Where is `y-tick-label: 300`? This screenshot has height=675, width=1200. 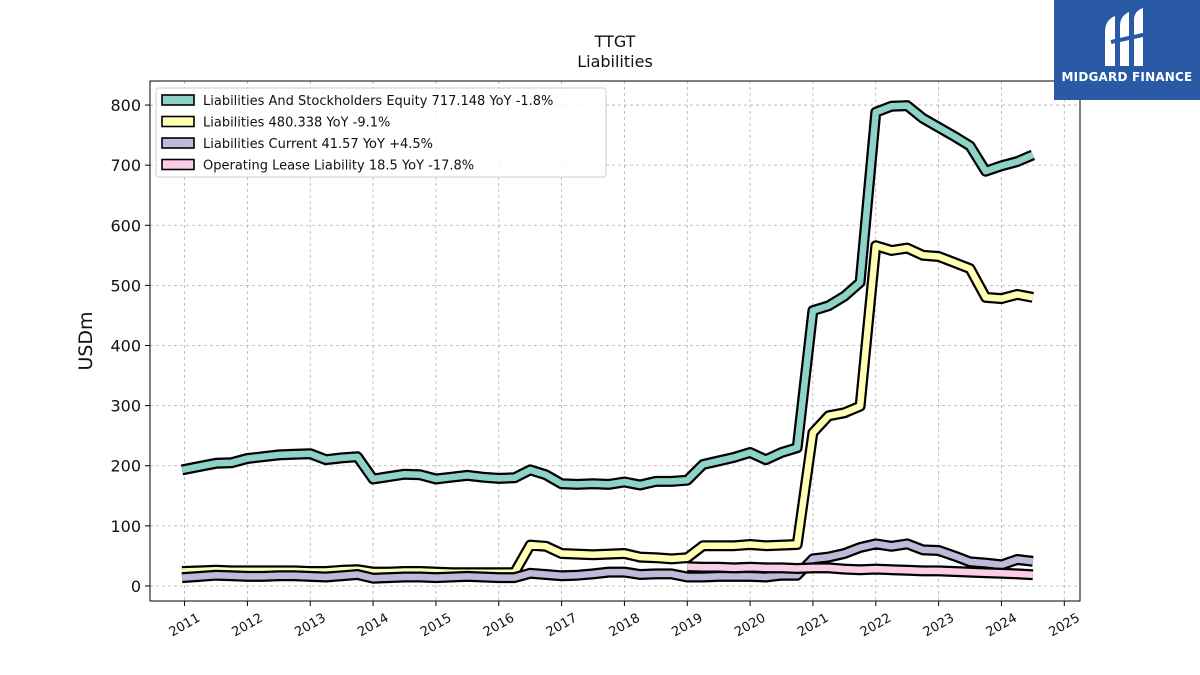 y-tick-label: 300 is located at coordinates (125, 406).